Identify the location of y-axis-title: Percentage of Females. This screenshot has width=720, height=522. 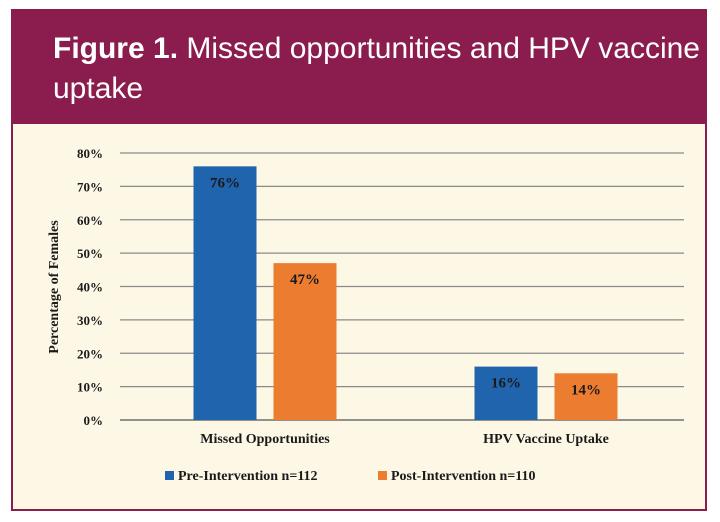
(54, 287).